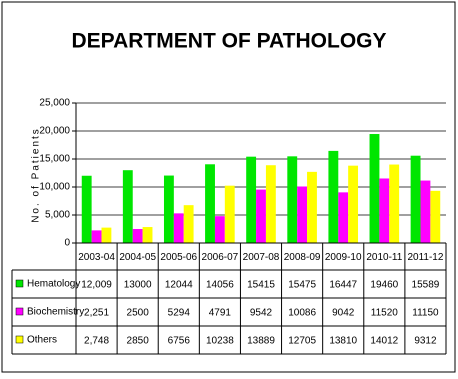 Image resolution: width=458 pixels, height=379 pixels. Describe the element at coordinates (384, 285) in the screenshot. I see `table-value: 19460` at that location.